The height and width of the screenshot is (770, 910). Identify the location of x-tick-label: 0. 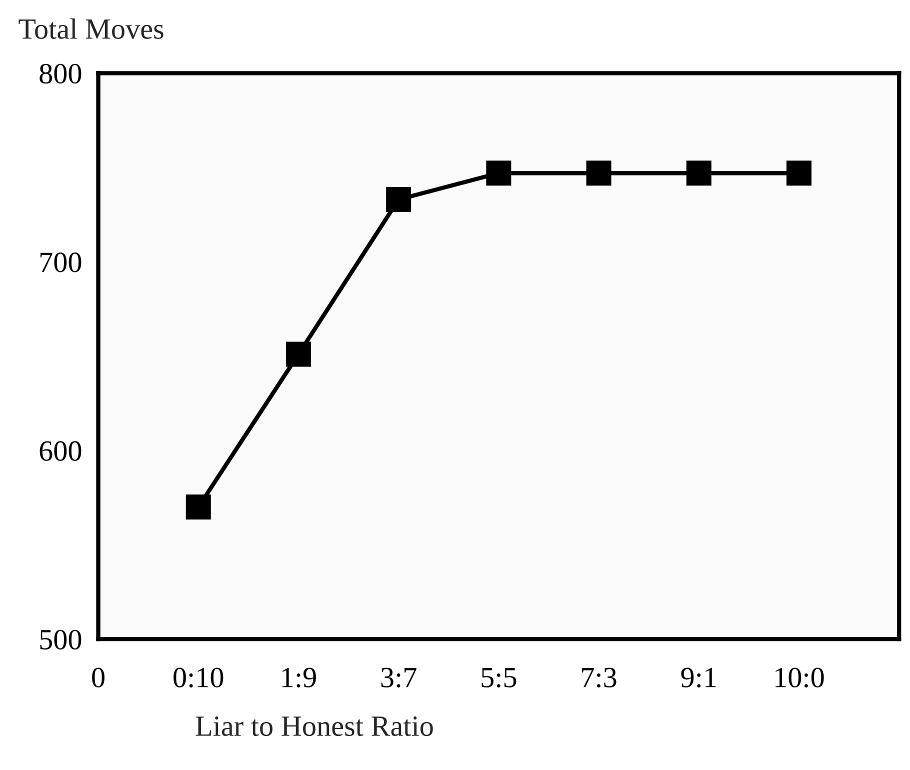
(98, 678).